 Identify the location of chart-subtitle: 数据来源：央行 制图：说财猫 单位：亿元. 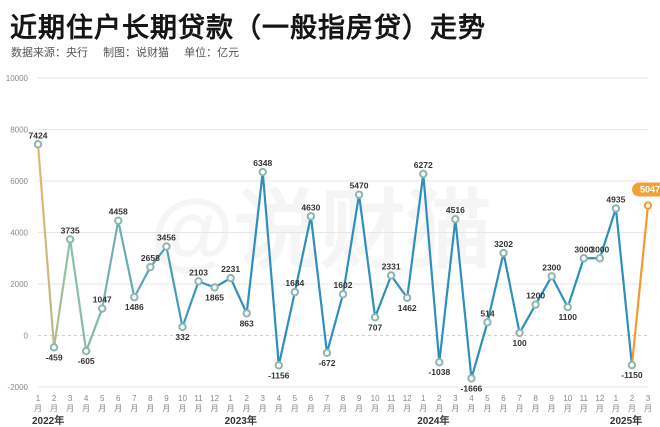
(131, 52).